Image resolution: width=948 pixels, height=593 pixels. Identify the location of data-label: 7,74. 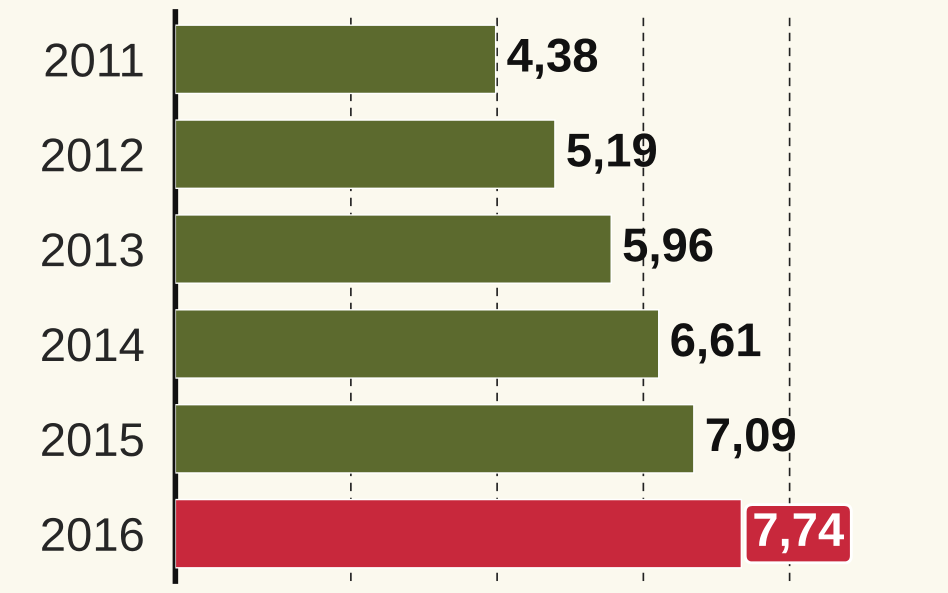
(799, 533).